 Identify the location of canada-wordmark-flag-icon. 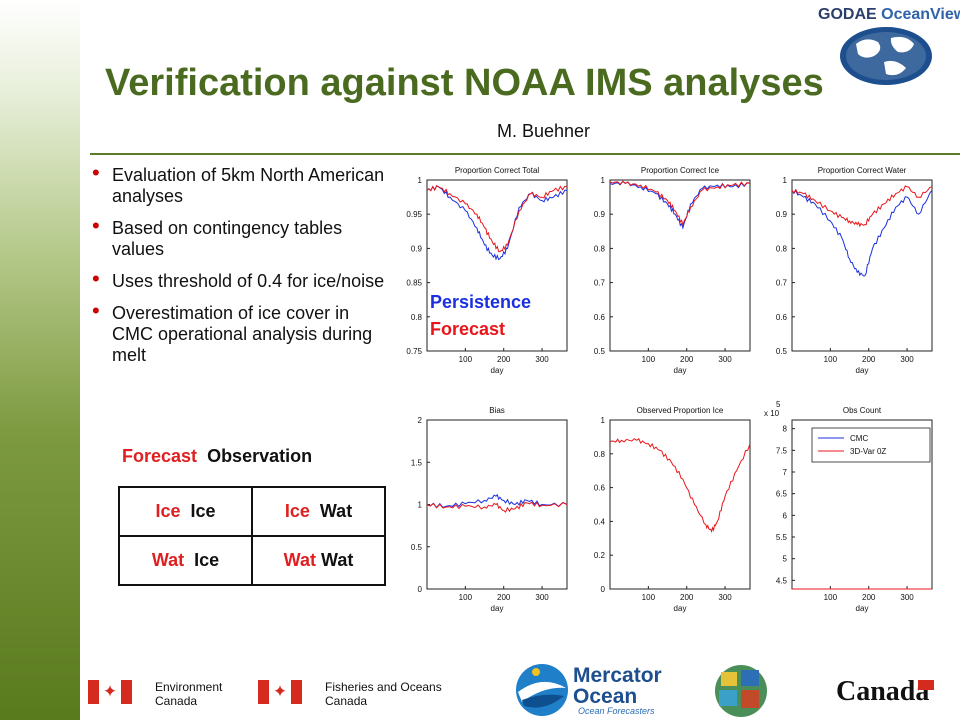
(926, 685).